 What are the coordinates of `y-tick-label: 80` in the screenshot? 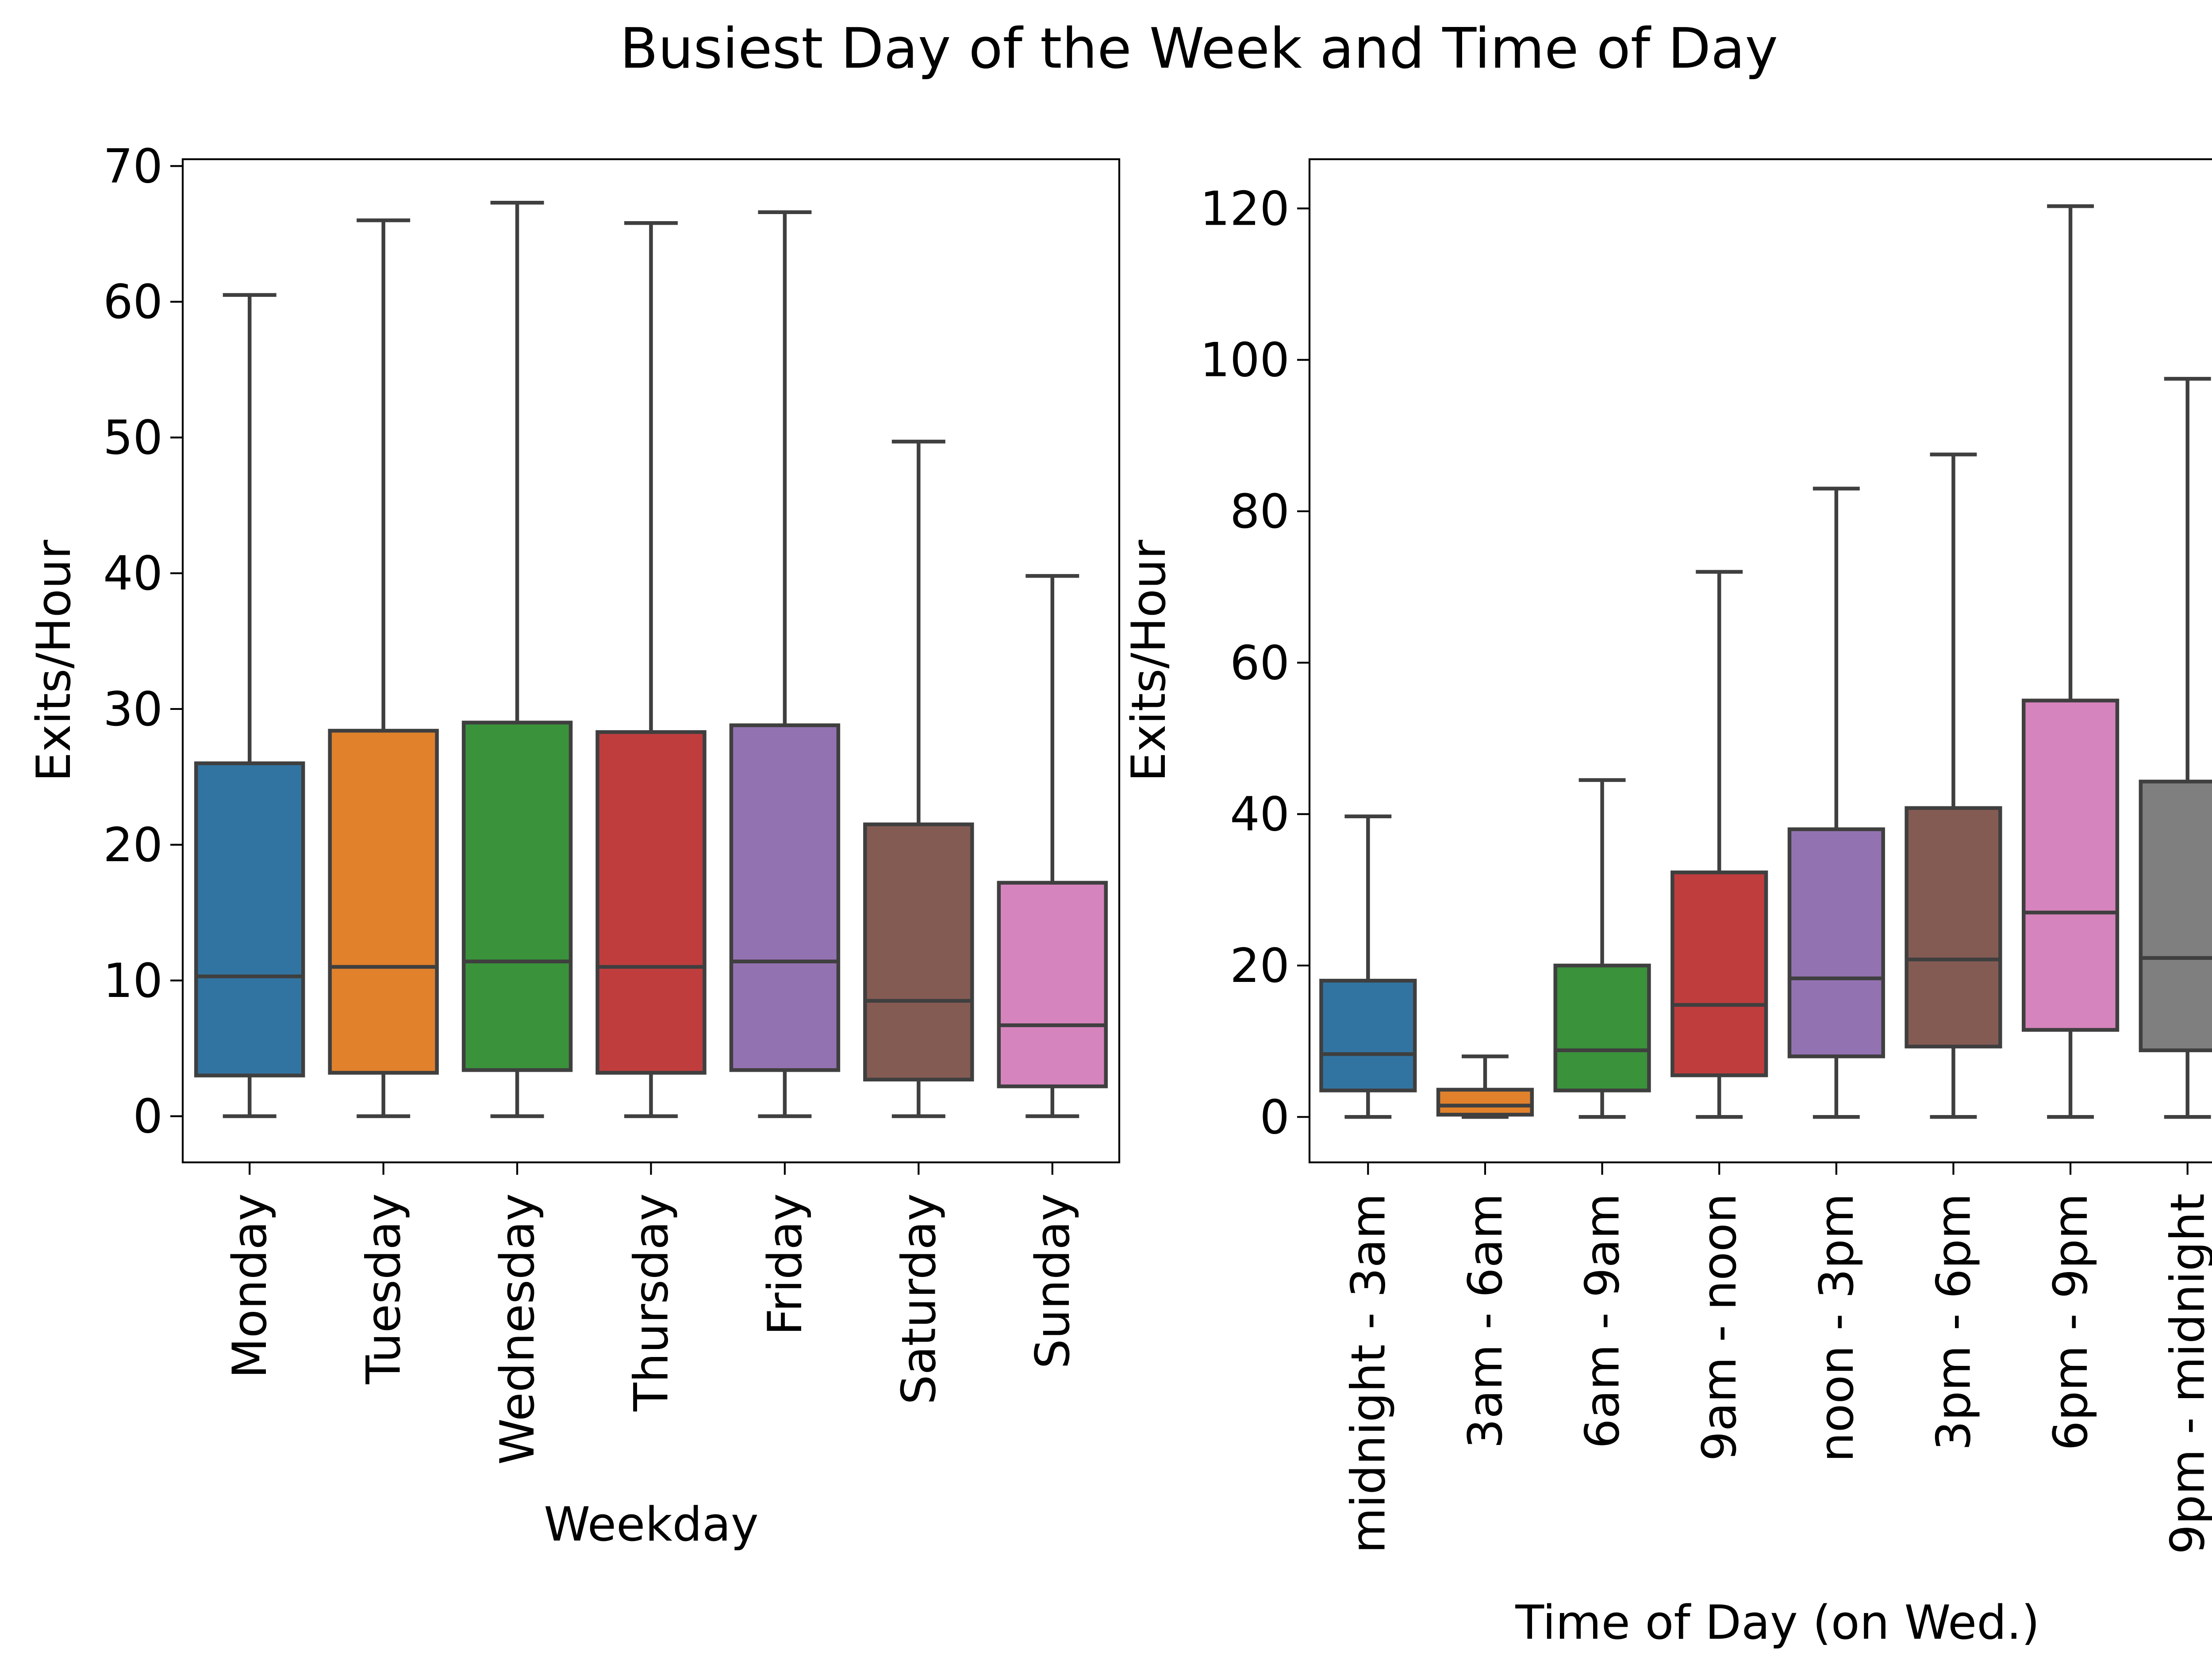 It's located at (1260, 511).